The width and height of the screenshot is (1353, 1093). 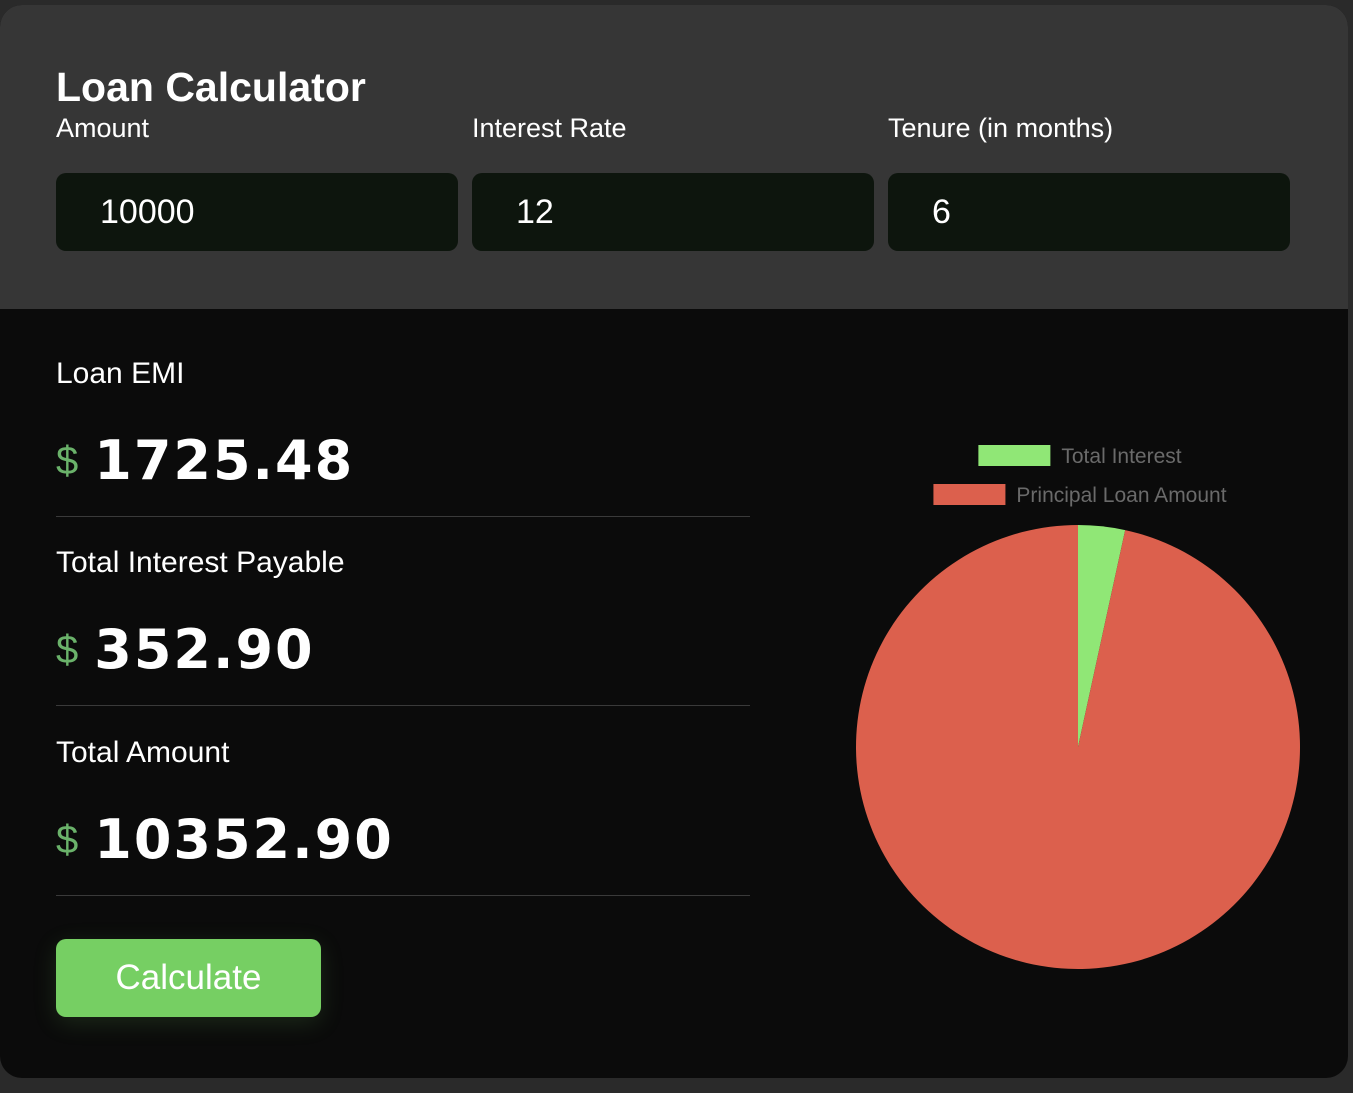 I want to click on interest-value-row: $352.90, so click(x=185, y=650).